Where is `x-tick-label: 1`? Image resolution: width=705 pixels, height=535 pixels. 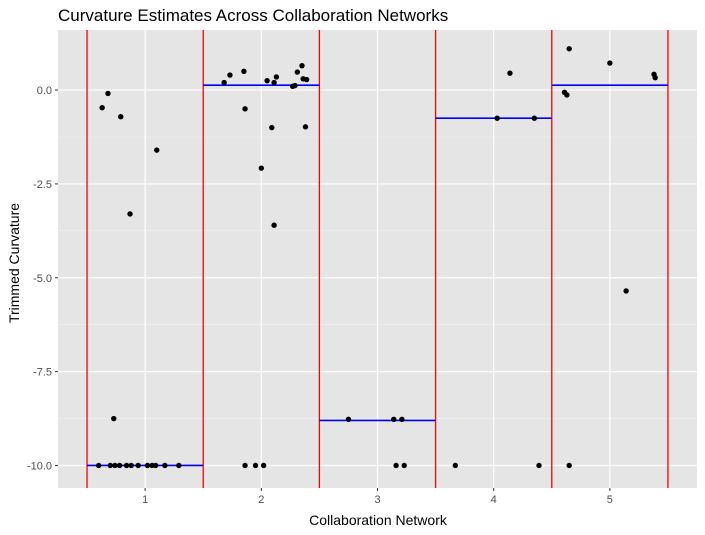 x-tick-label: 1 is located at coordinates (145, 500).